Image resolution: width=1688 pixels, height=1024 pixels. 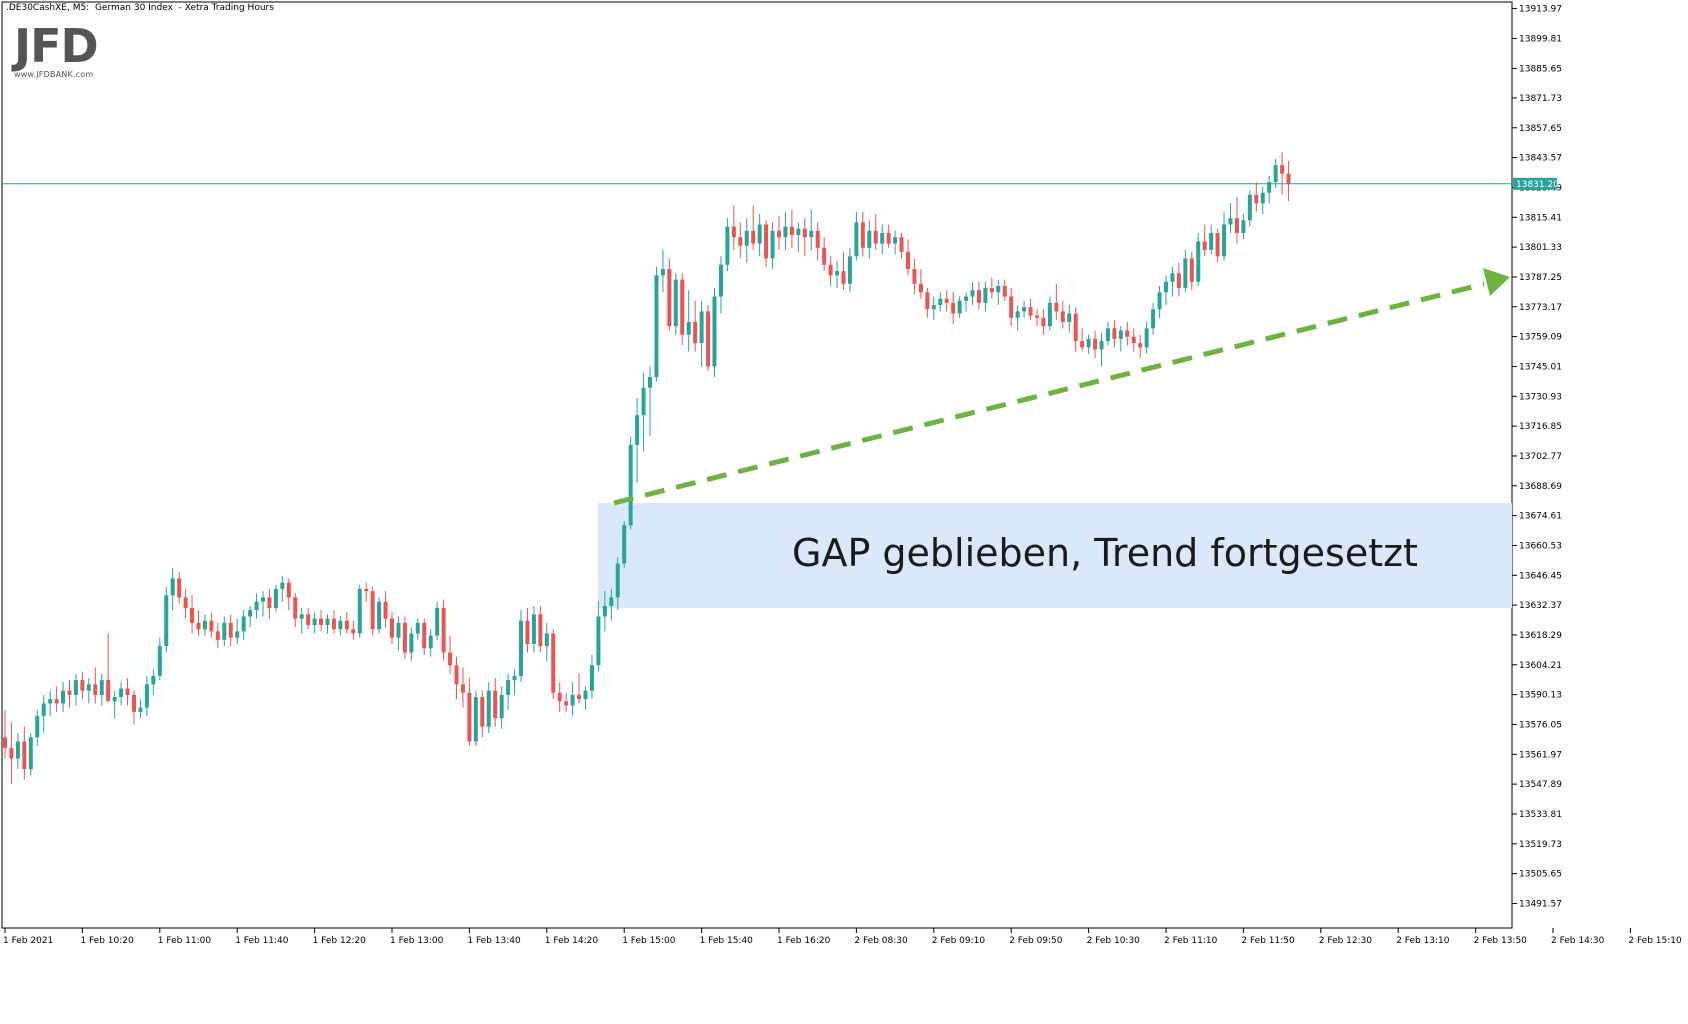 I want to click on y-tick-label: 13871.73, so click(x=1540, y=99).